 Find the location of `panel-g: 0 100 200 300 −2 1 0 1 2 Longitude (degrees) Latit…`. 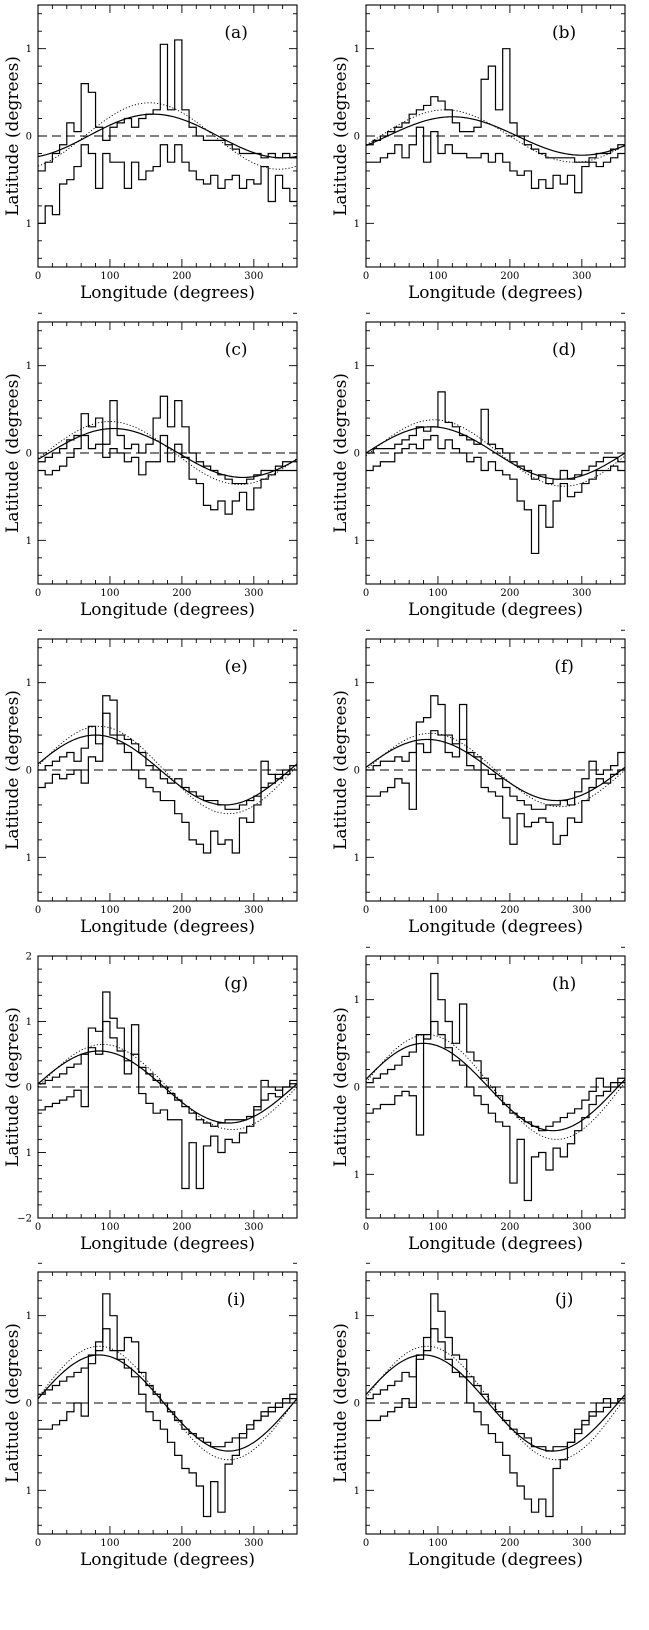

panel-g: 0 100 200 300 −2 1 0 1 2 Longitude (degrees) Latit… is located at coordinates (150, 1103).